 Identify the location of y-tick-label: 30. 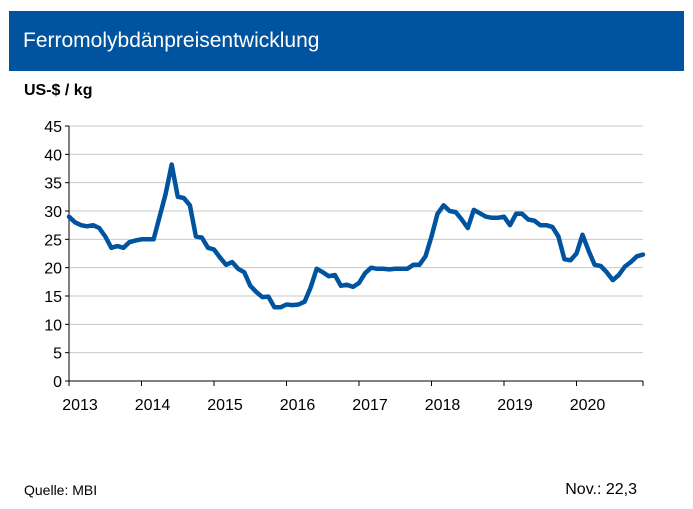
(53, 212).